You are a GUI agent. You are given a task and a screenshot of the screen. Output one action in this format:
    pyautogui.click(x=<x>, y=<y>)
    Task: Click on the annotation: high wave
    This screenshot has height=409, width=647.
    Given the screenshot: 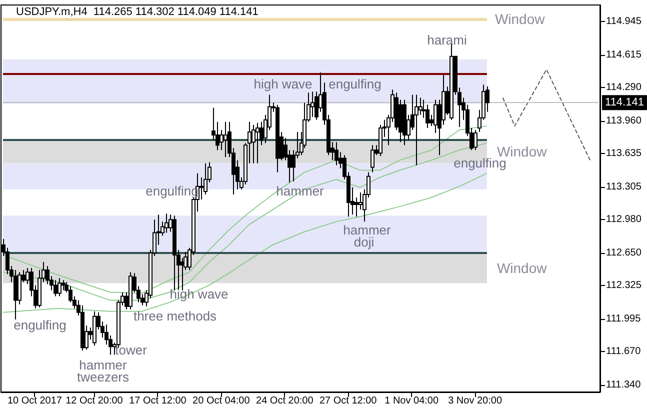 What is the action you would take?
    pyautogui.click(x=283, y=84)
    